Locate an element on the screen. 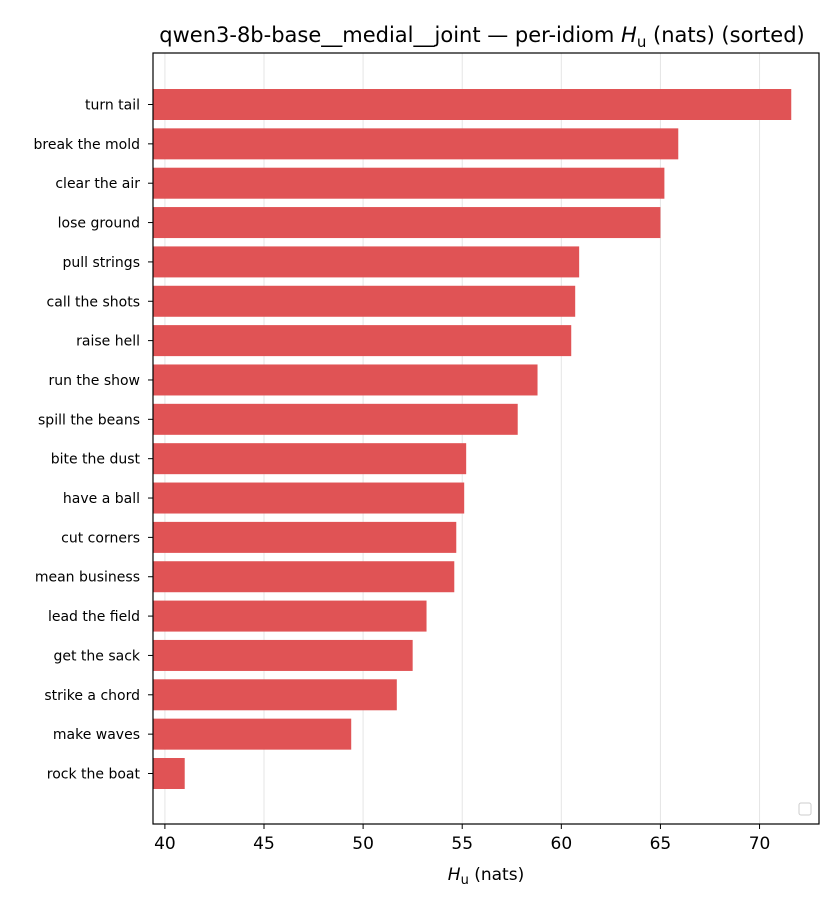 The image size is (840, 910). y-tick-label: call the shots is located at coordinates (93, 302).